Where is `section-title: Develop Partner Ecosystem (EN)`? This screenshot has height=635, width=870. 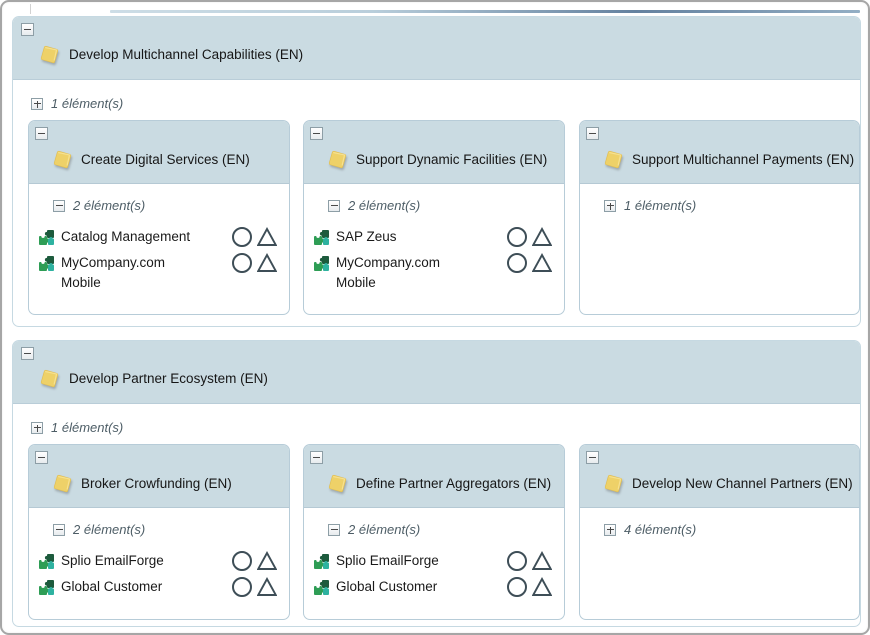
section-title: Develop Partner Ecosystem (EN) is located at coordinates (168, 378).